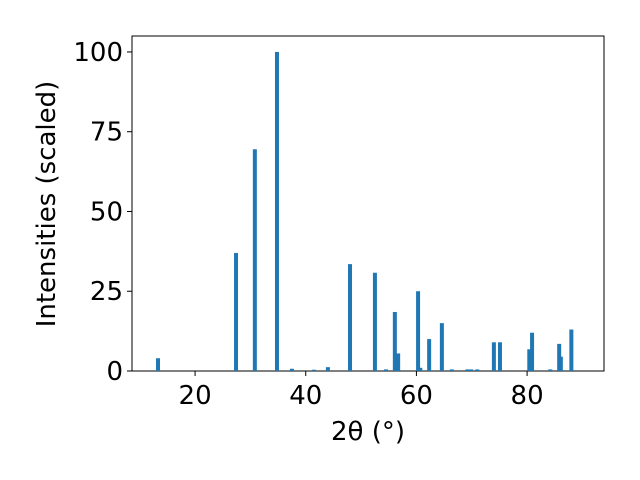 Image resolution: width=640 pixels, height=480 pixels. I want to click on y-tick-label: 0, so click(114, 372).